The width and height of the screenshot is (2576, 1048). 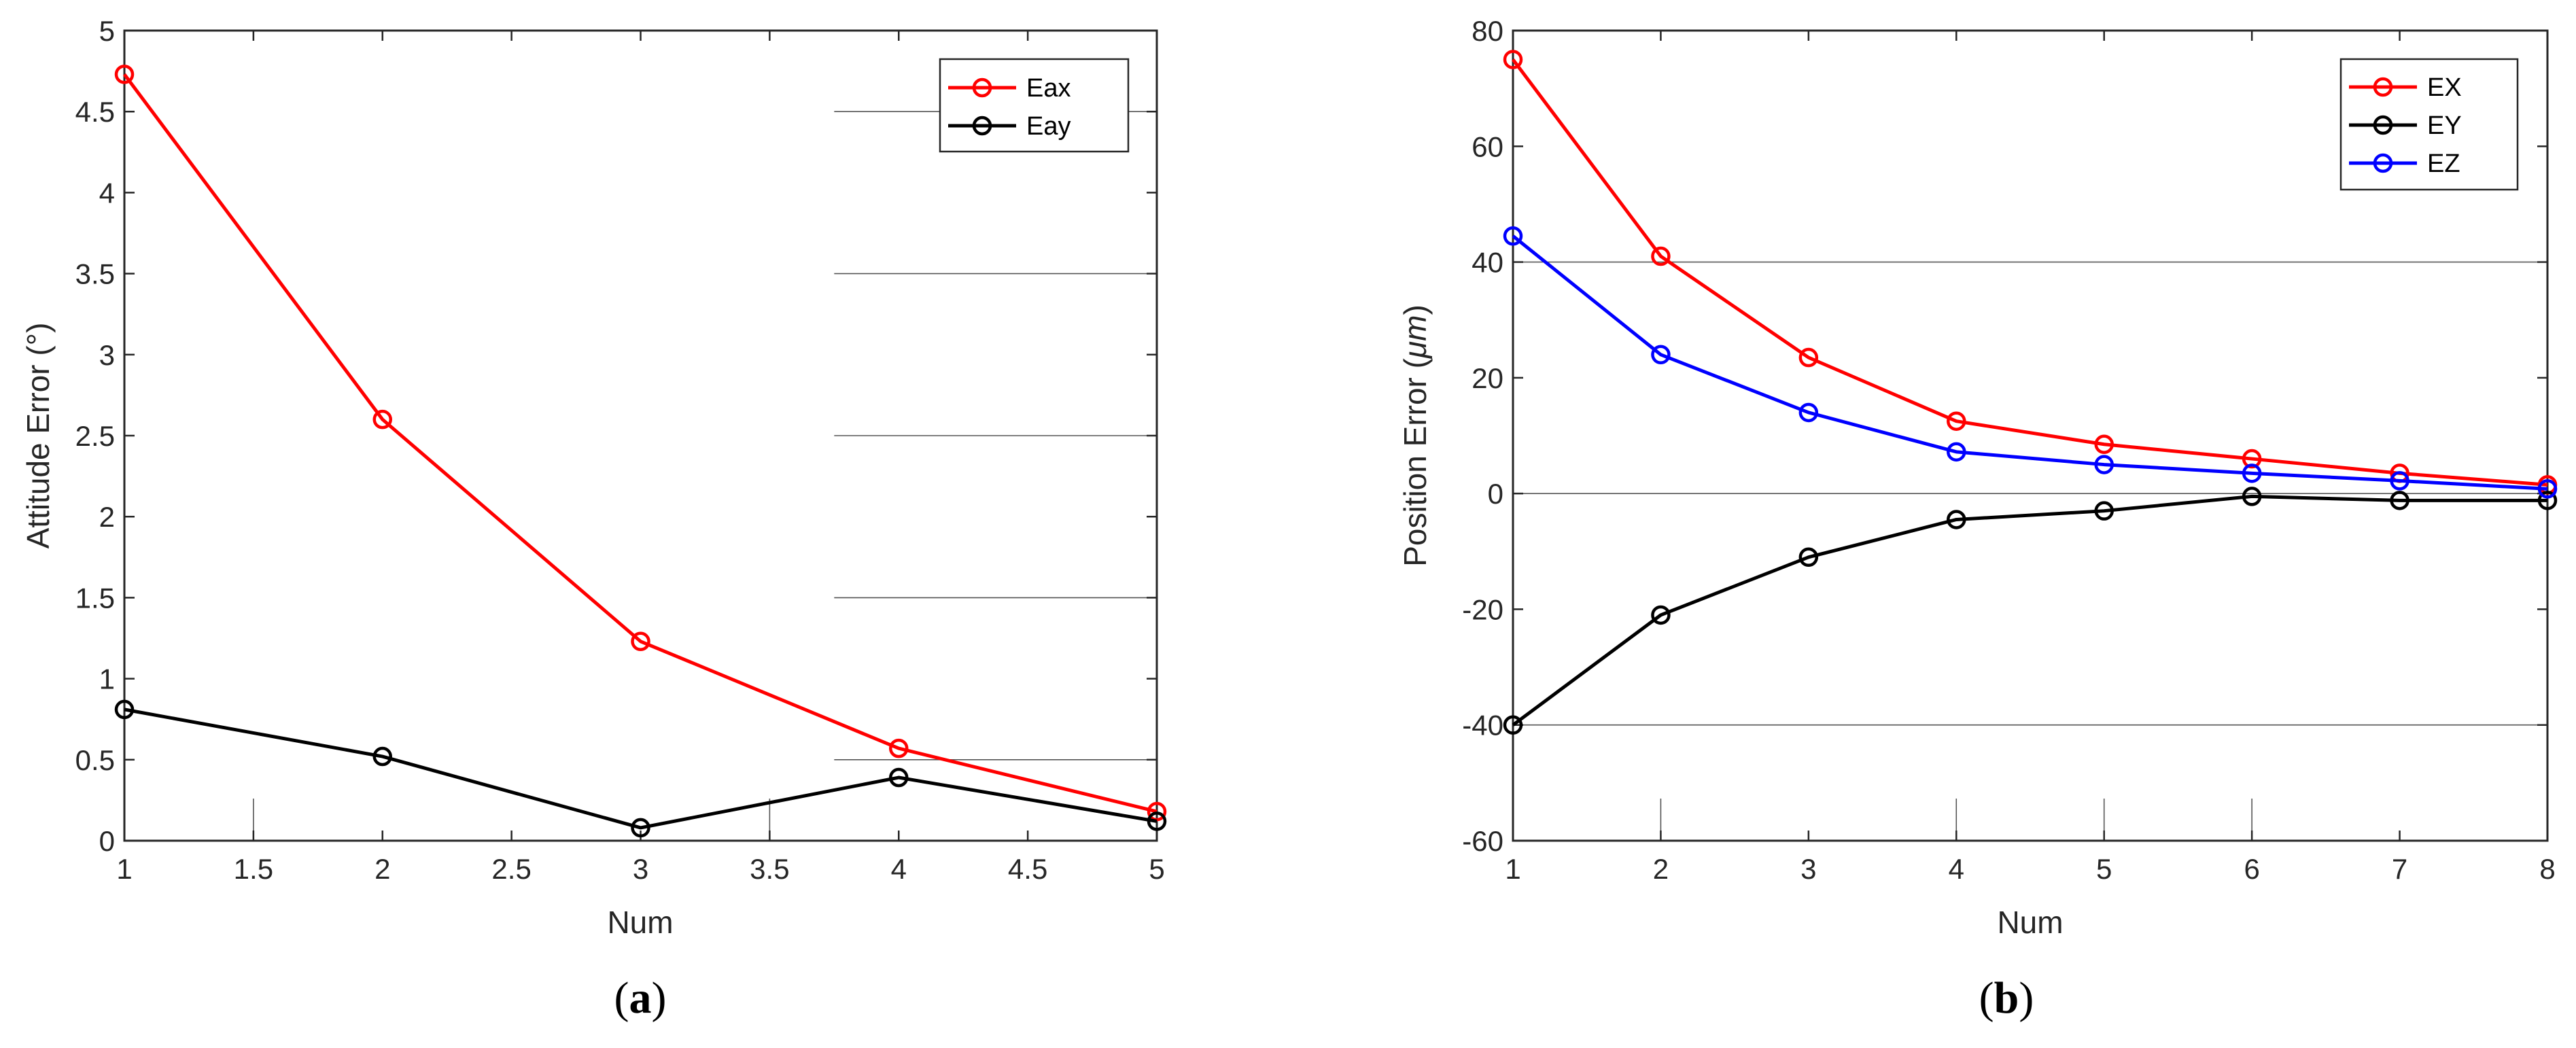 What do you see at coordinates (640, 922) in the screenshot?
I see `plot-a-x-axis-title: Num` at bounding box center [640, 922].